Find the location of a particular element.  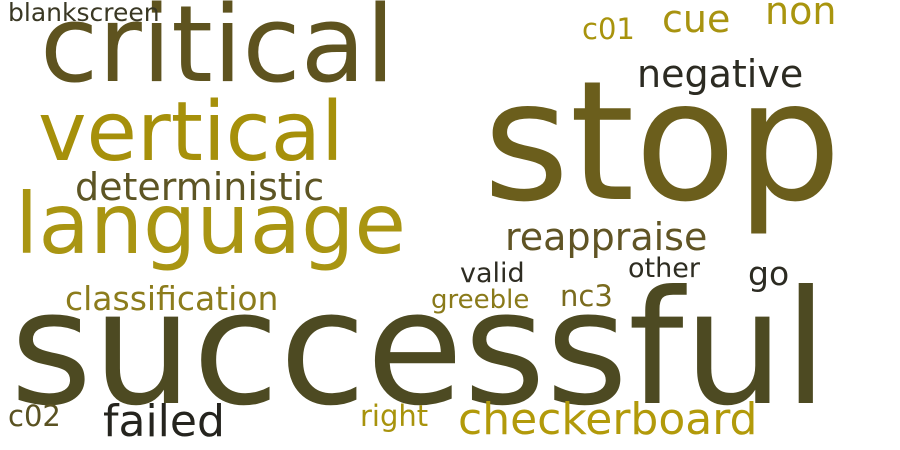

word-c01: c01 is located at coordinates (608, 29).